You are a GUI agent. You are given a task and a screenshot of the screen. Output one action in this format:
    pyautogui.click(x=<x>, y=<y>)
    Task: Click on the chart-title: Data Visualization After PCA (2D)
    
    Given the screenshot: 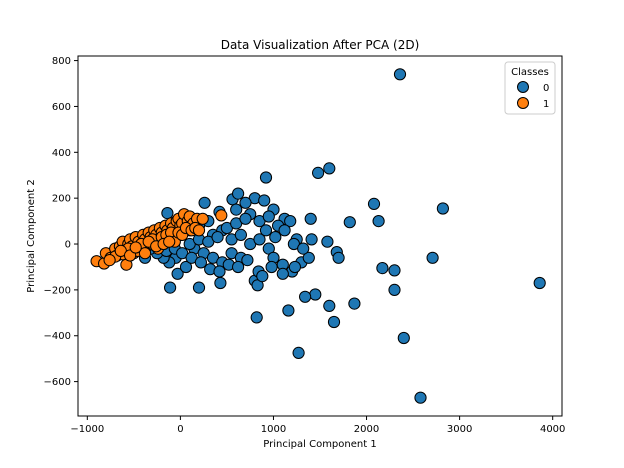 What is the action you would take?
    pyautogui.click(x=320, y=45)
    